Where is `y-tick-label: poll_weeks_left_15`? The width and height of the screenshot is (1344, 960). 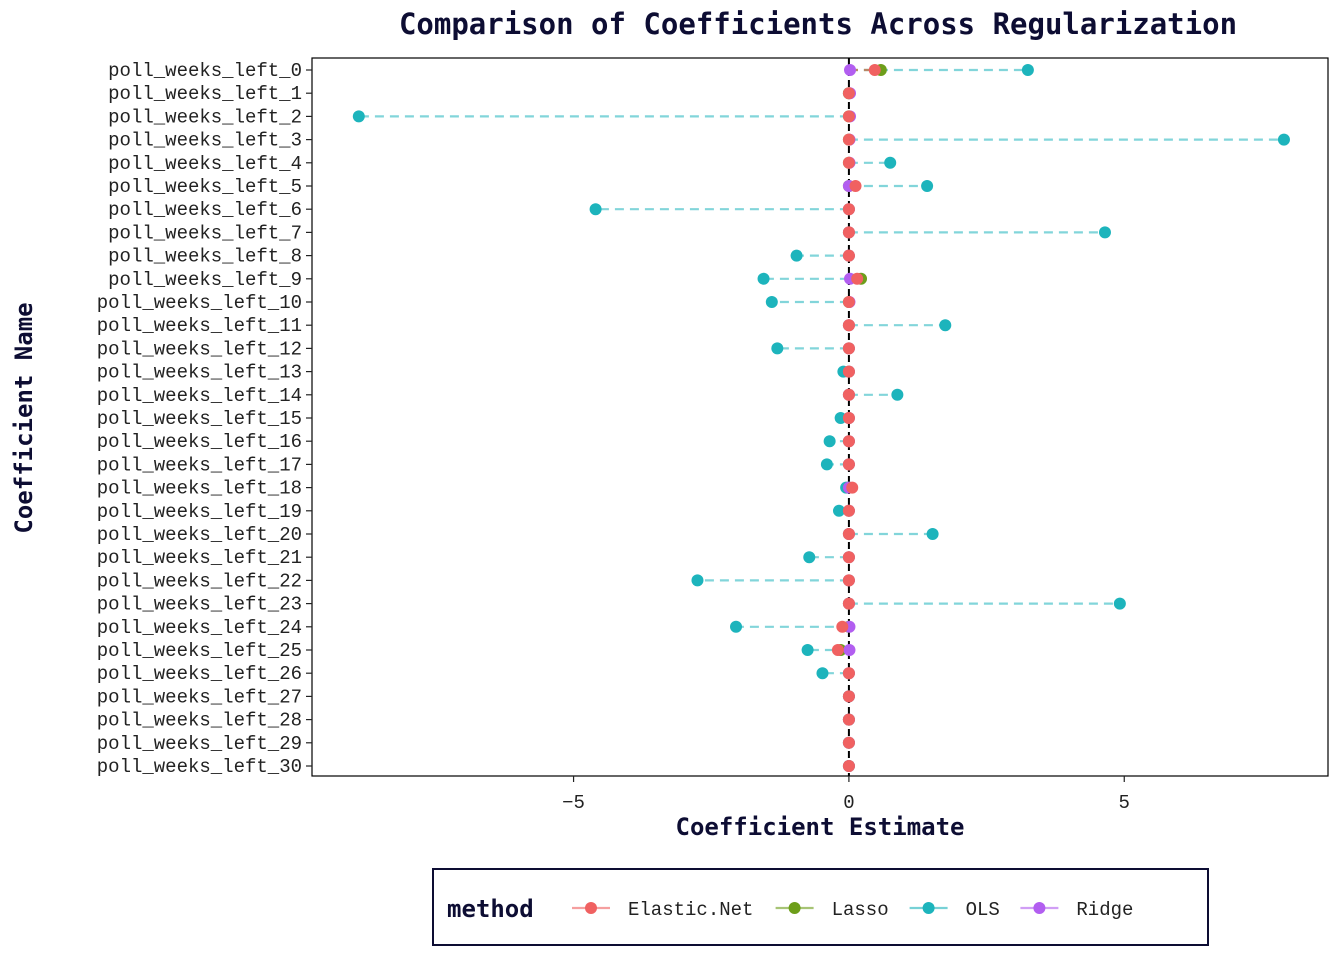 y-tick-label: poll_weeks_left_15 is located at coordinates (199, 419).